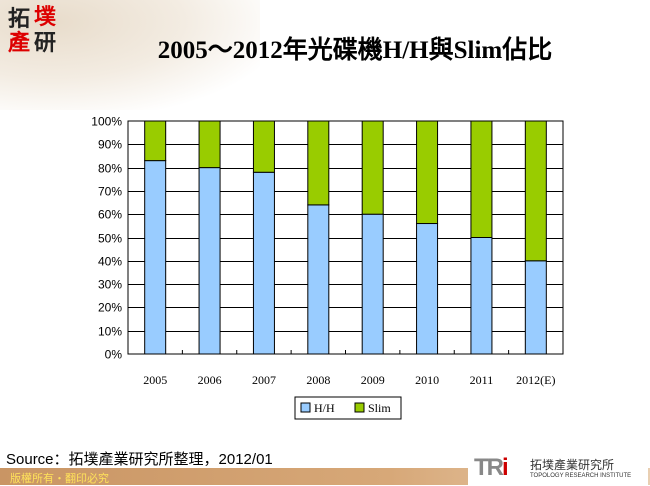  I want to click on logo-char: 墣, so click(45, 17).